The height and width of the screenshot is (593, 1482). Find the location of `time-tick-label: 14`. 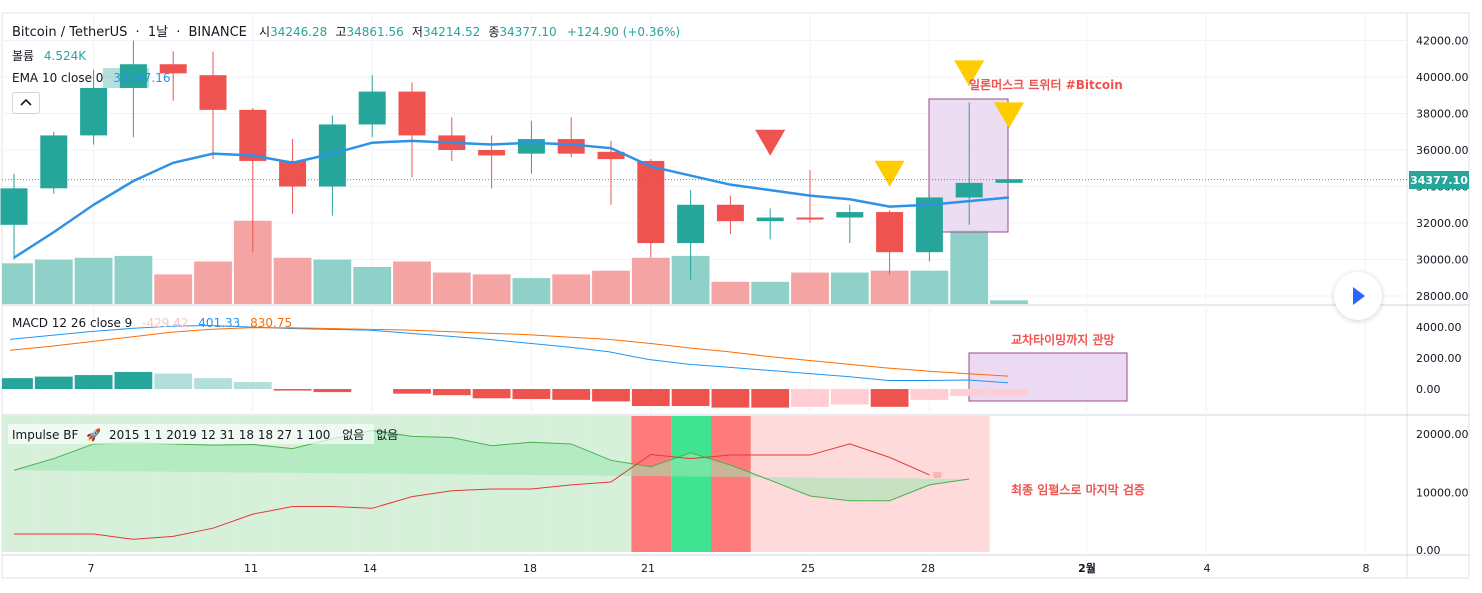

time-tick-label: 14 is located at coordinates (370, 568).